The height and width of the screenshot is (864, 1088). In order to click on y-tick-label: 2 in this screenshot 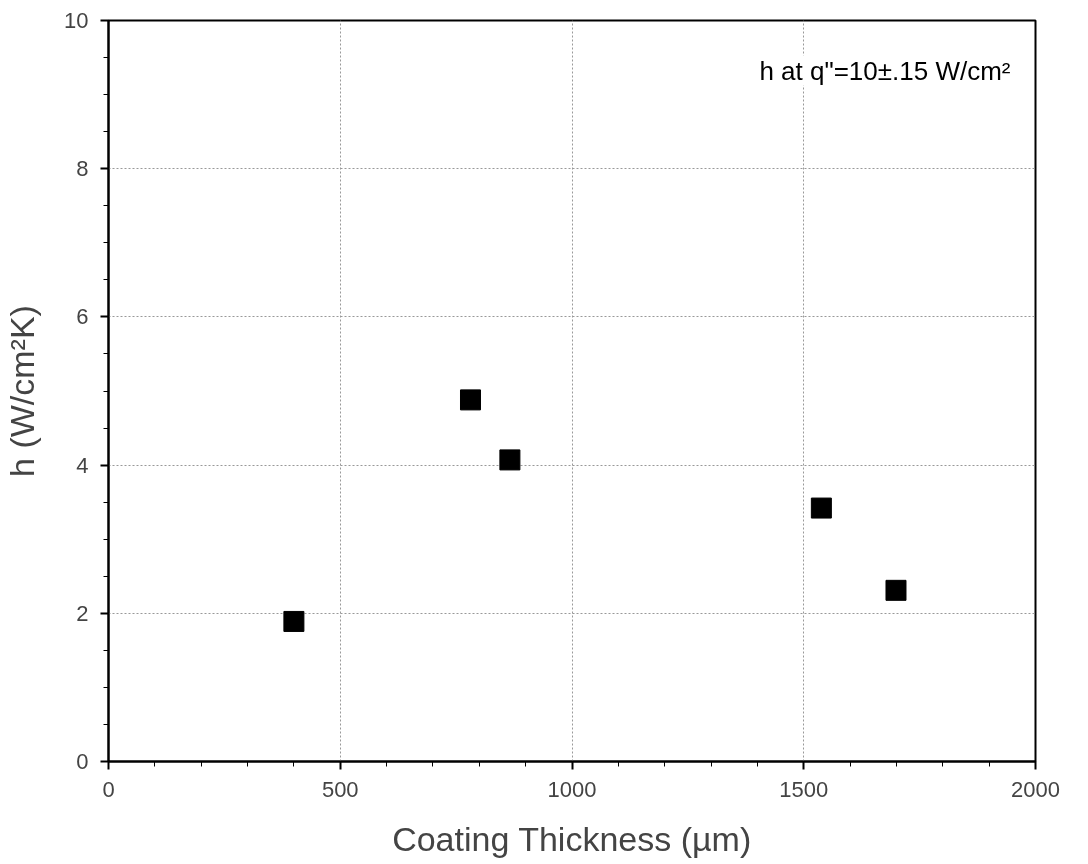, I will do `click(82, 613)`.